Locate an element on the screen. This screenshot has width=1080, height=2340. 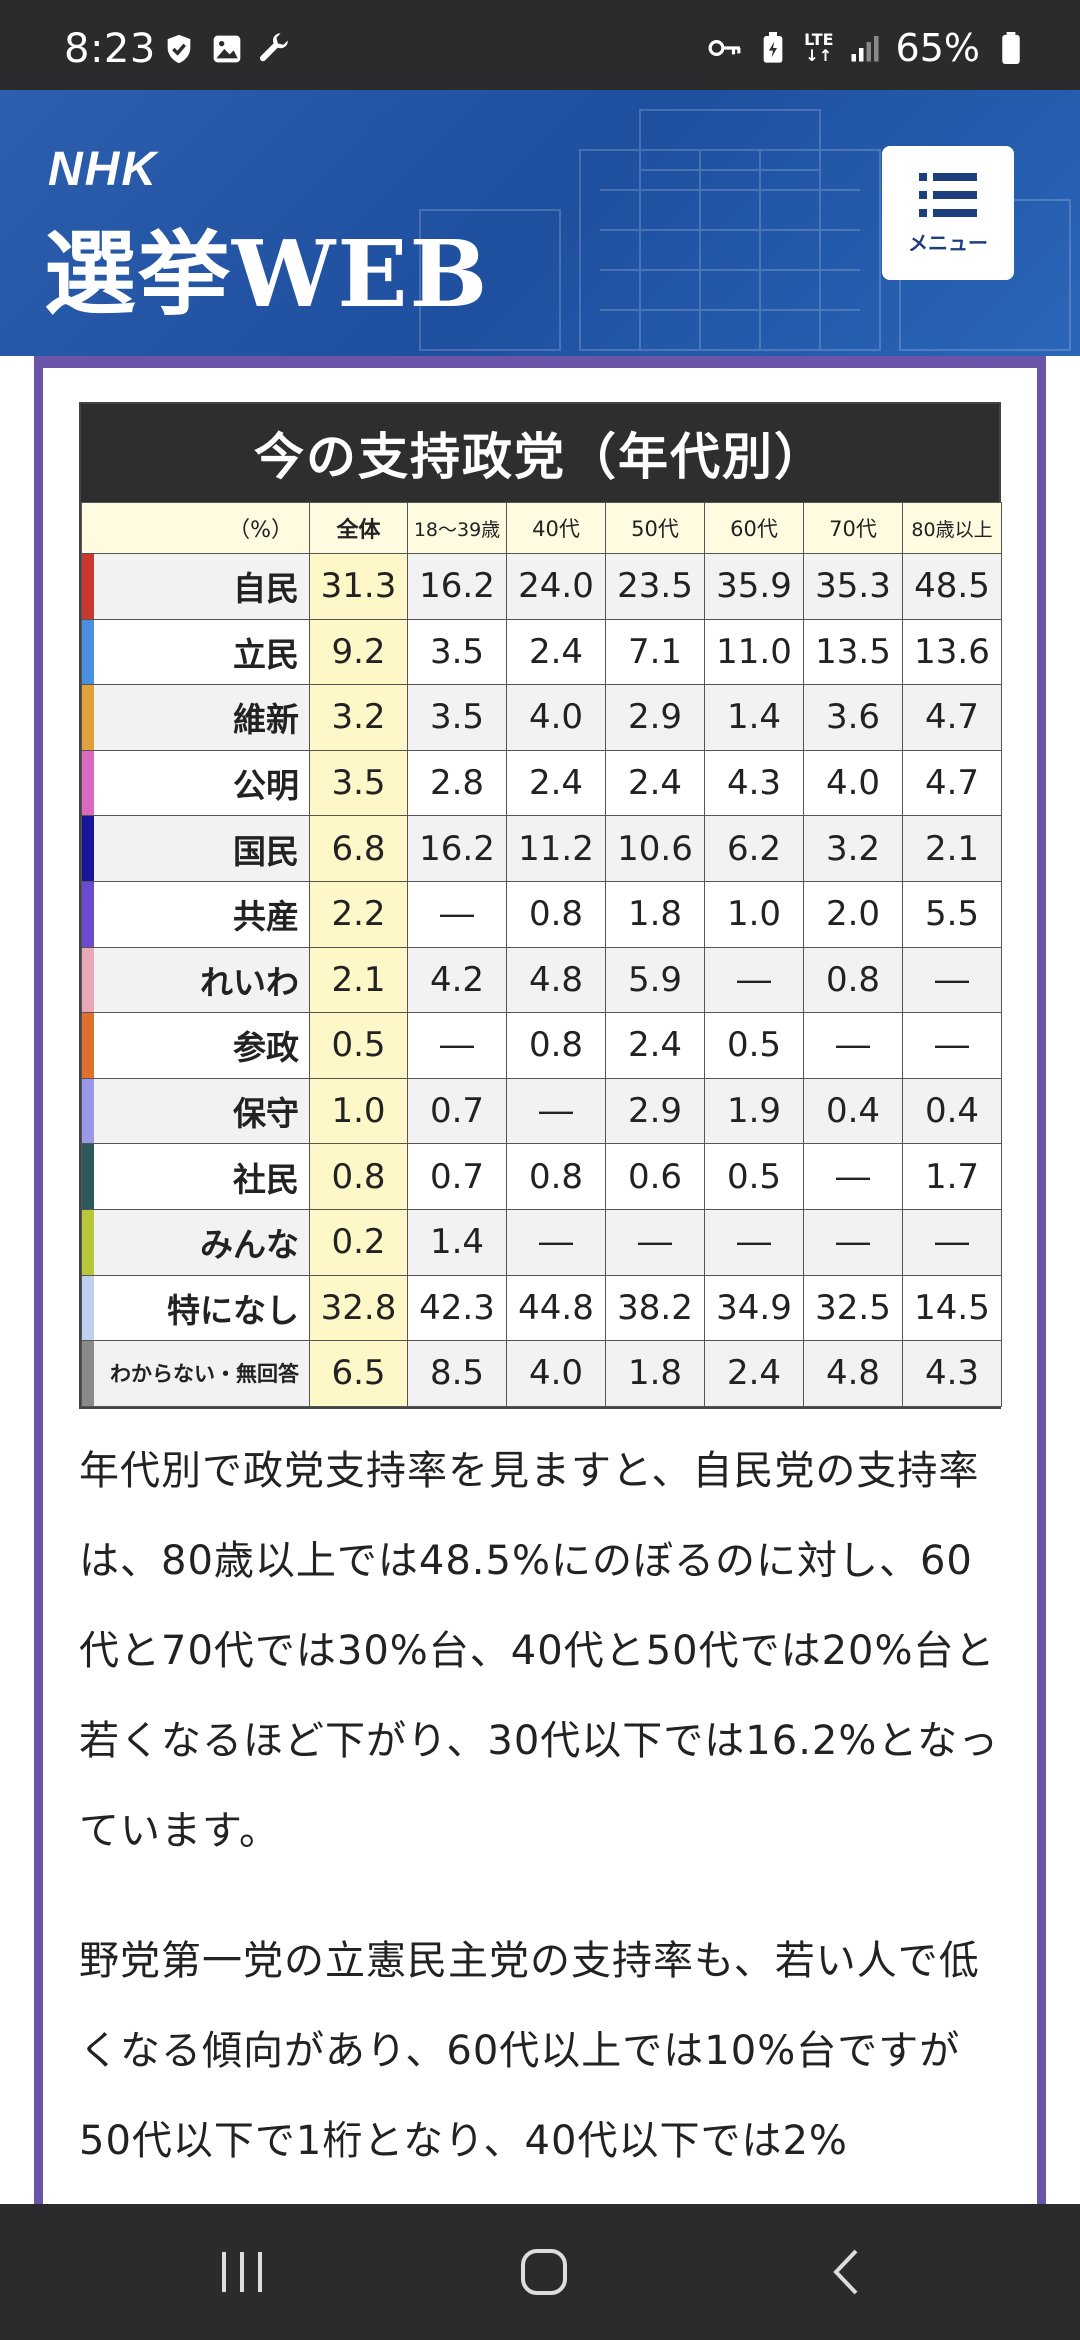
back-icon is located at coordinates (845, 2272).